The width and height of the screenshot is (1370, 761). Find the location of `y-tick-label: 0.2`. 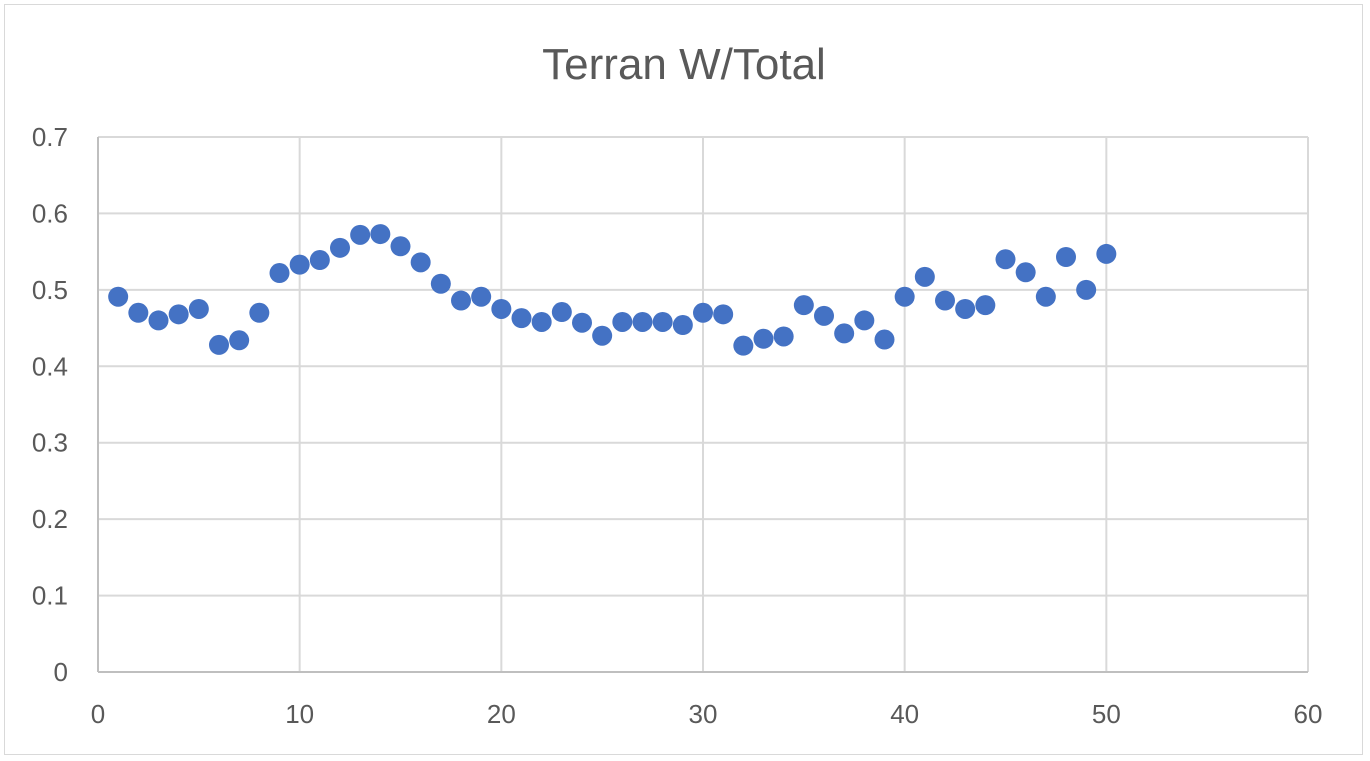

y-tick-label: 0.2 is located at coordinates (50, 519).